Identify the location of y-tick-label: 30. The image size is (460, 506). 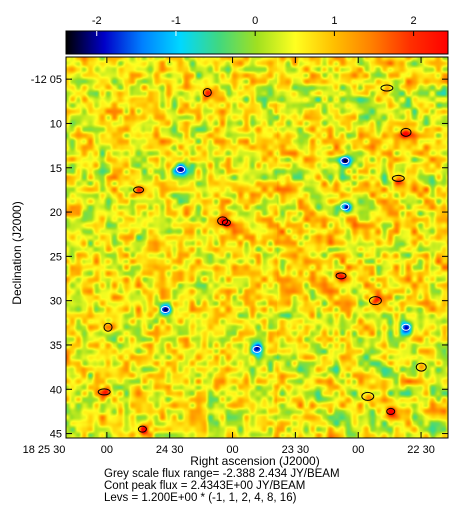
(56, 302).